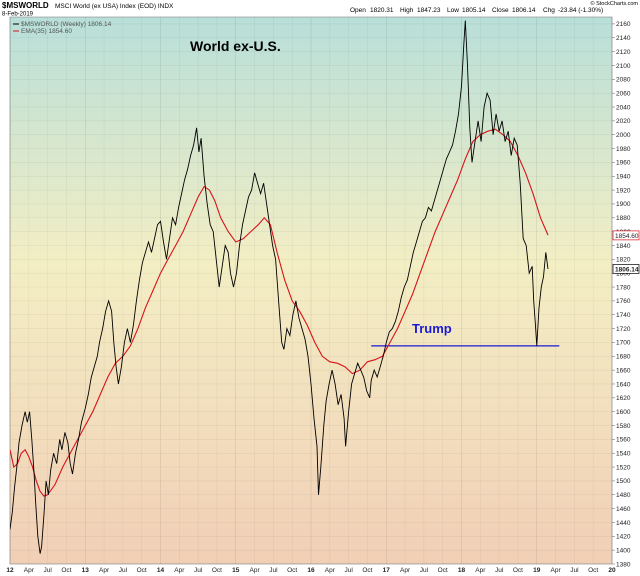  I want to click on chg-label: Chg, so click(549, 10).